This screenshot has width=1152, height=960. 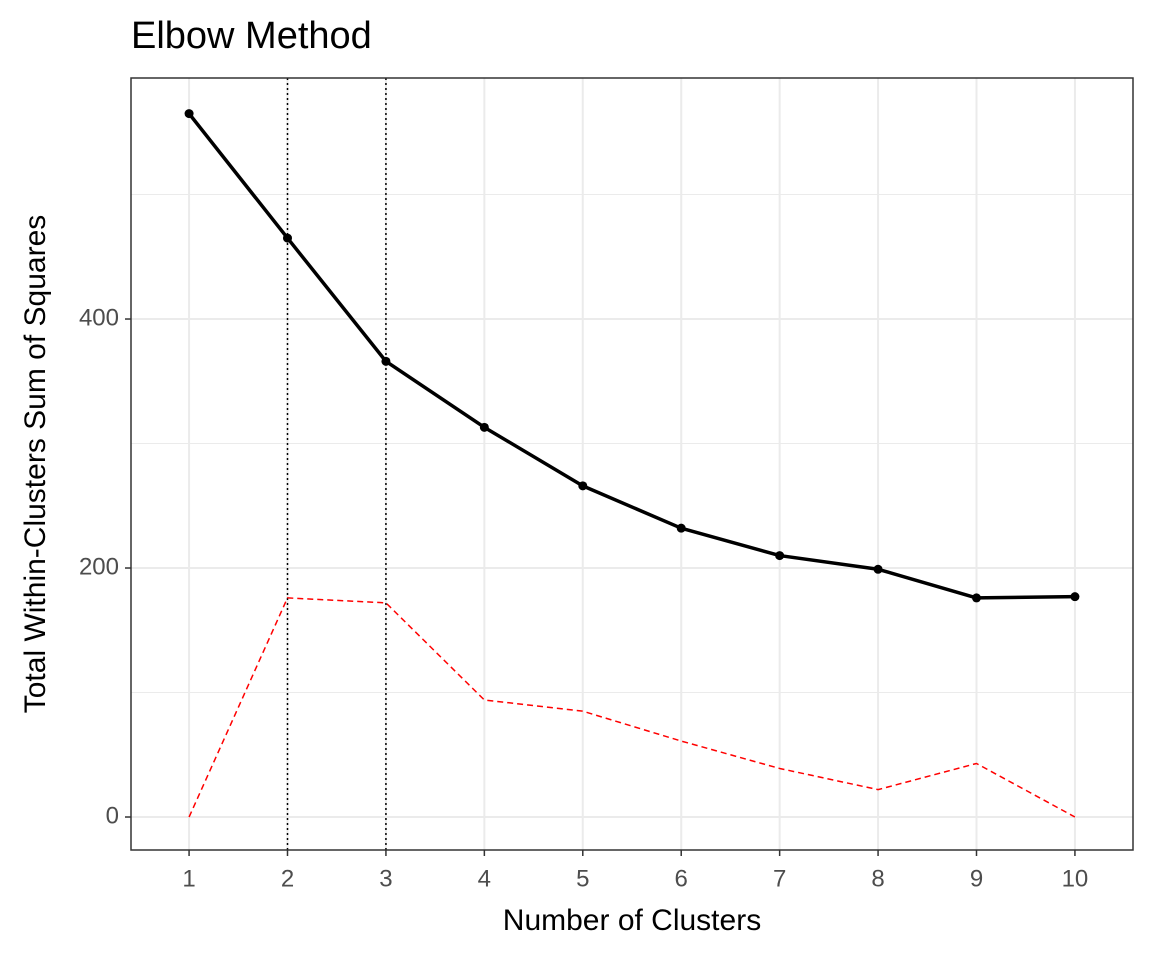 What do you see at coordinates (35, 464) in the screenshot?
I see `y-axis-title: Total Within-Clusters Sum of Squares` at bounding box center [35, 464].